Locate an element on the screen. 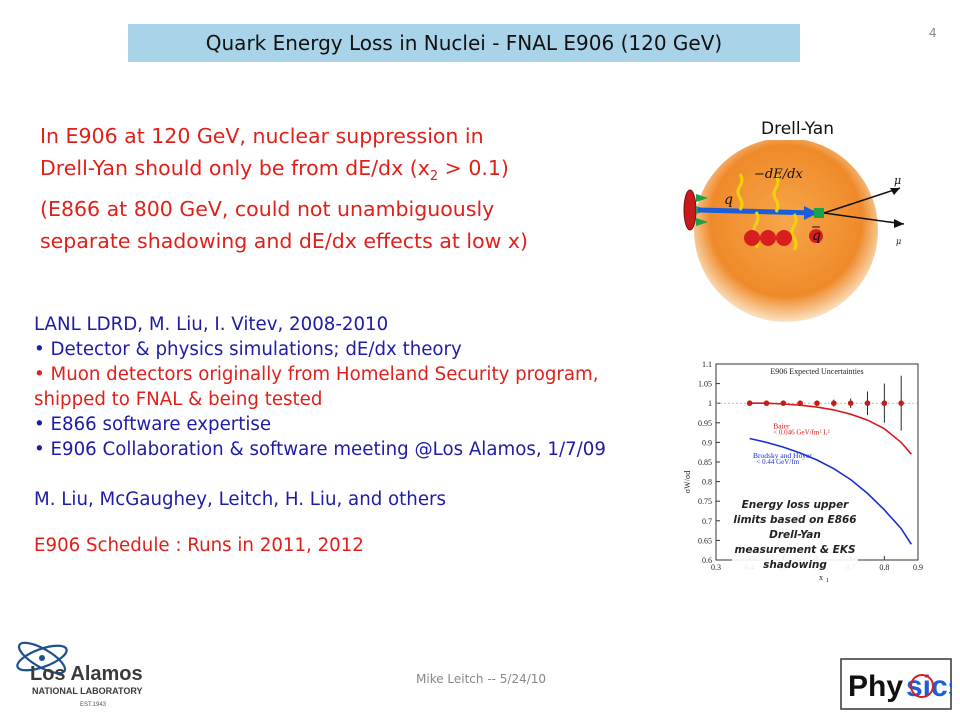  bullet-3: • E866 software expertise is located at coordinates (153, 424).